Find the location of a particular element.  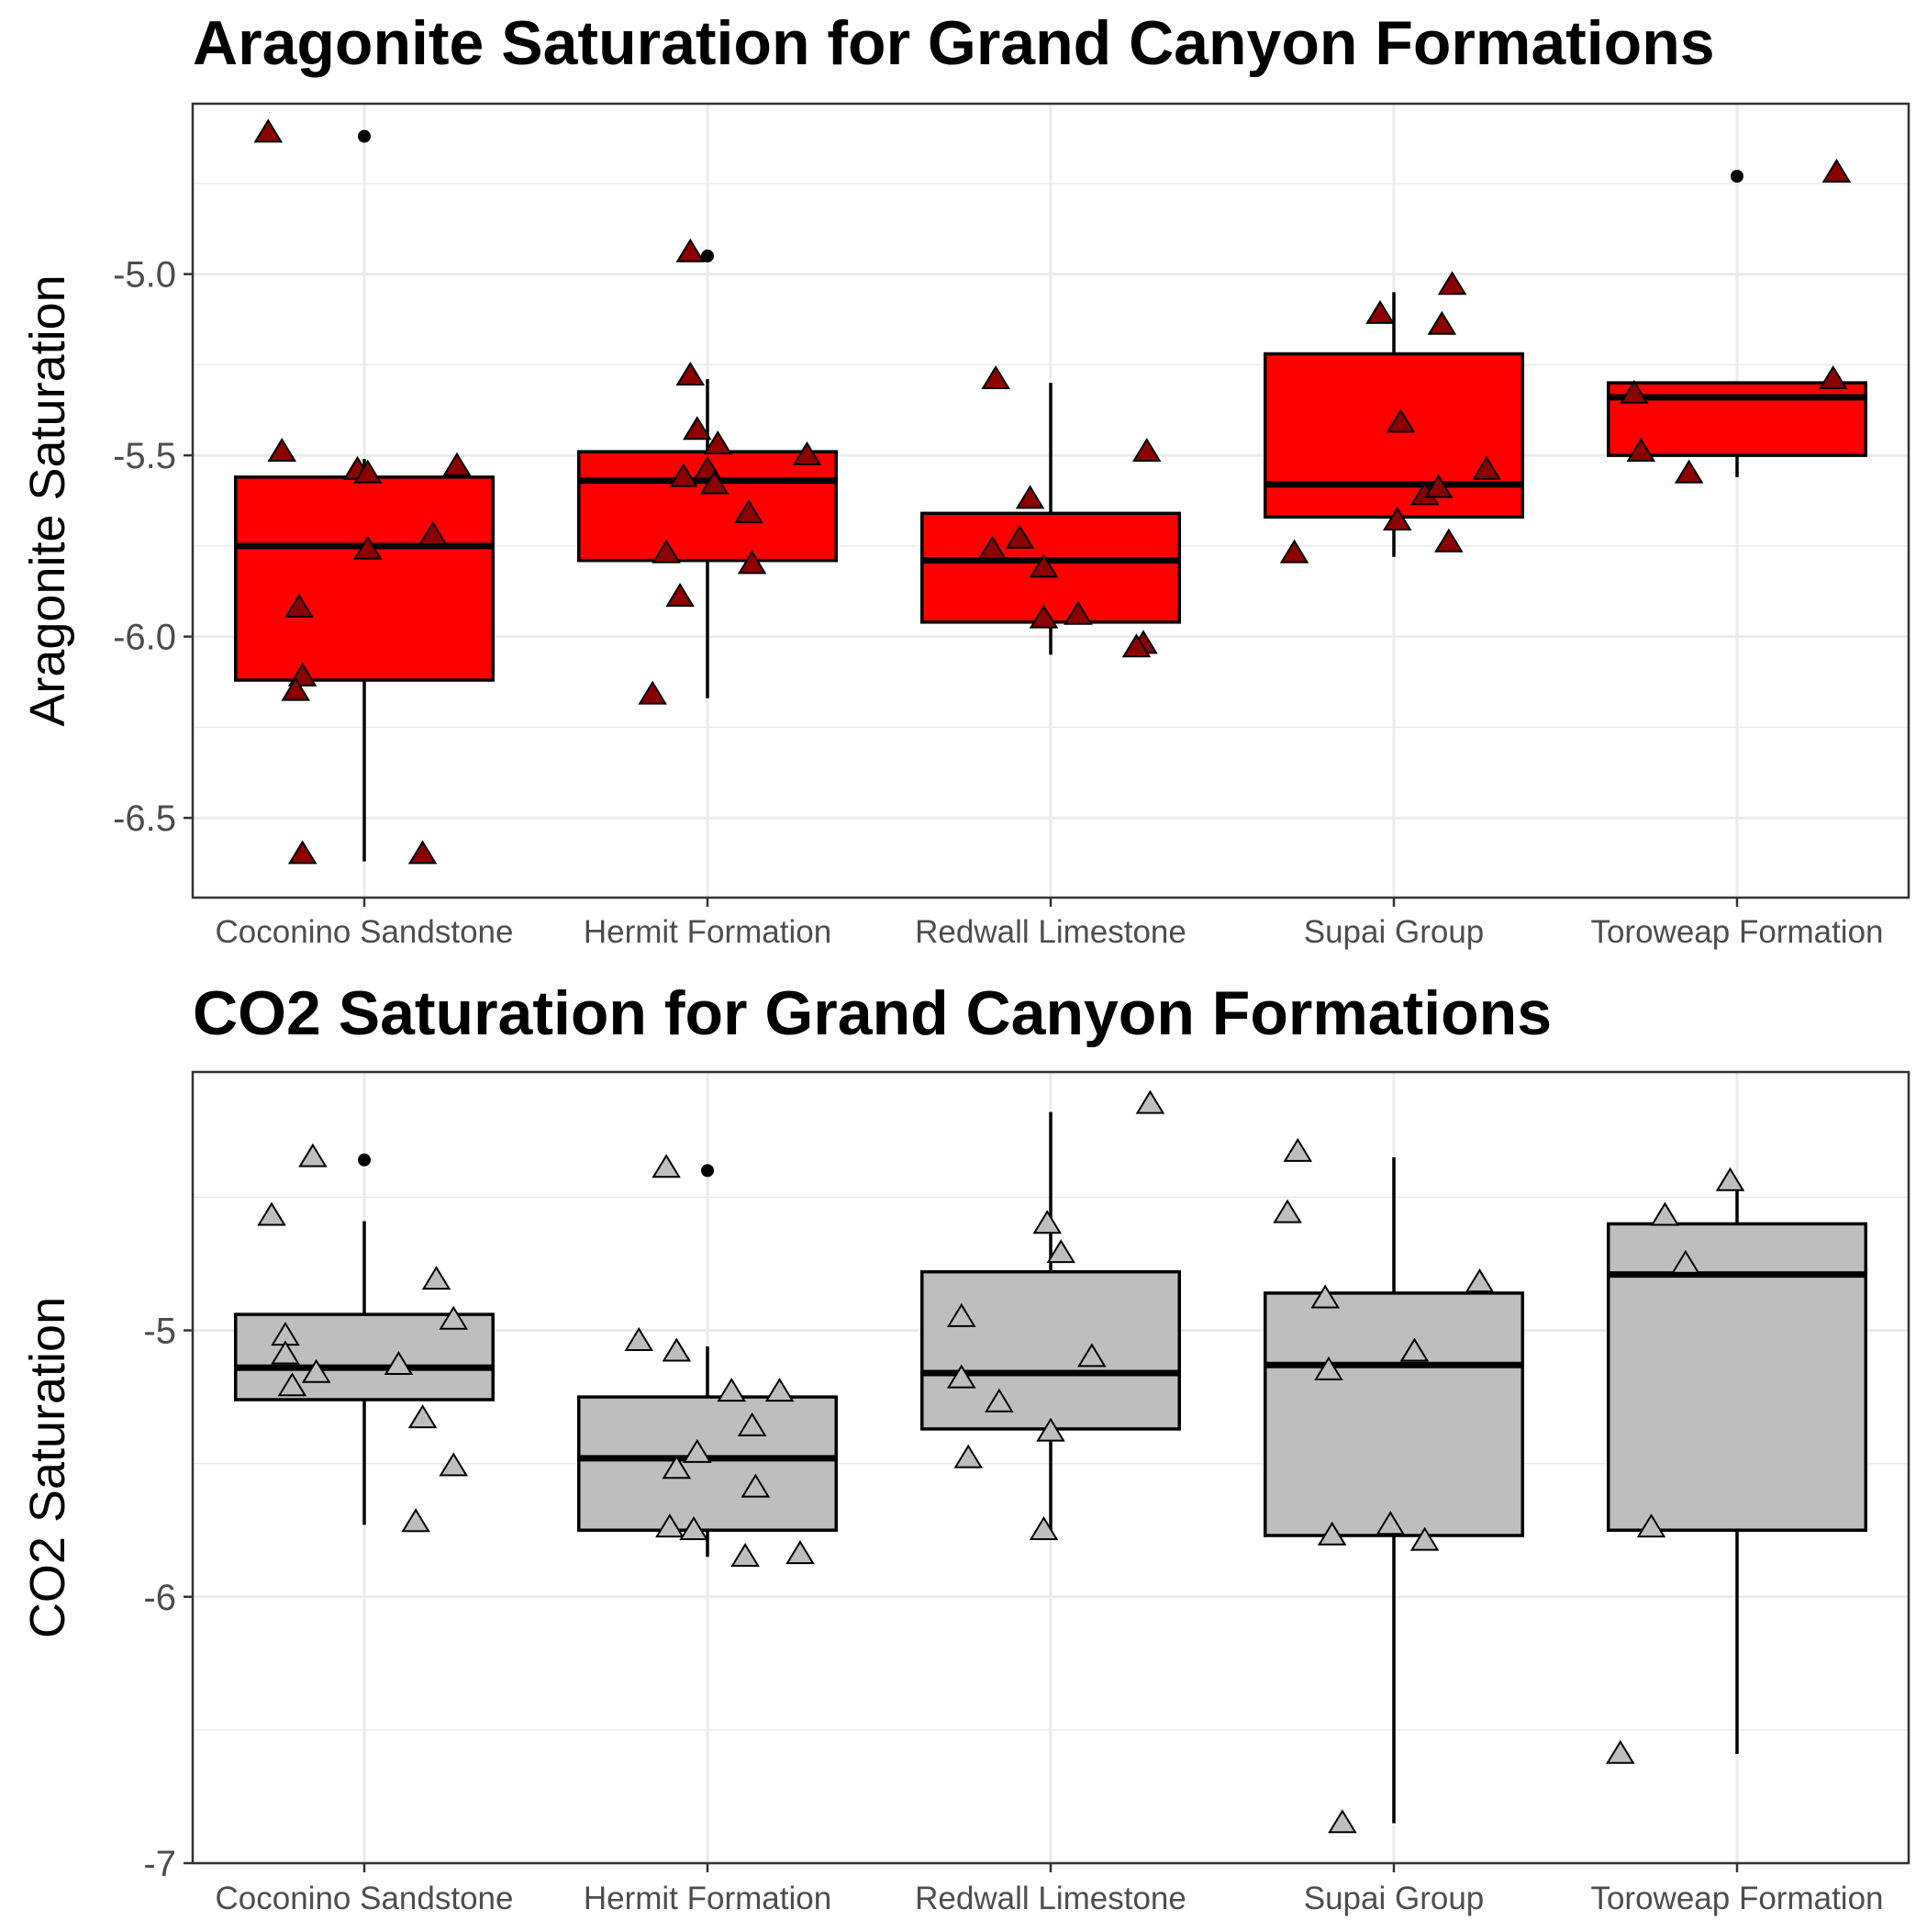

y-tick-label: -5.5 is located at coordinates (144, 456).